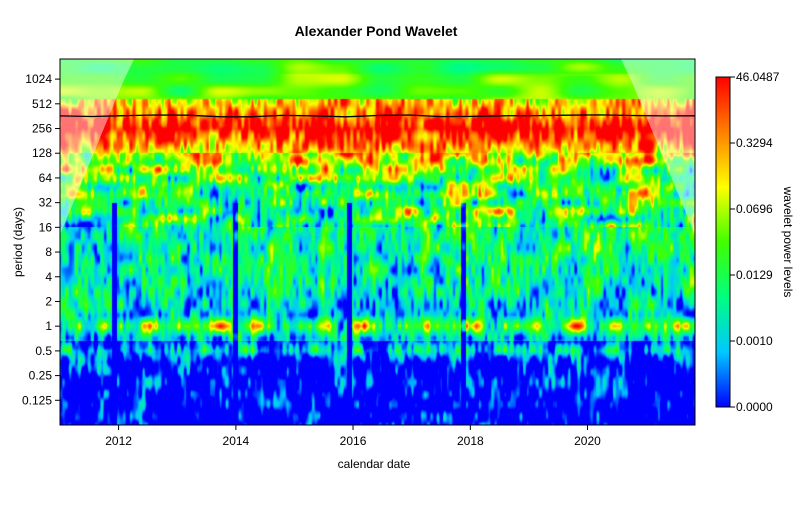 Image resolution: width=800 pixels, height=505 pixels. I want to click on colorbar-label: wavelet power levels, so click(788, 242).